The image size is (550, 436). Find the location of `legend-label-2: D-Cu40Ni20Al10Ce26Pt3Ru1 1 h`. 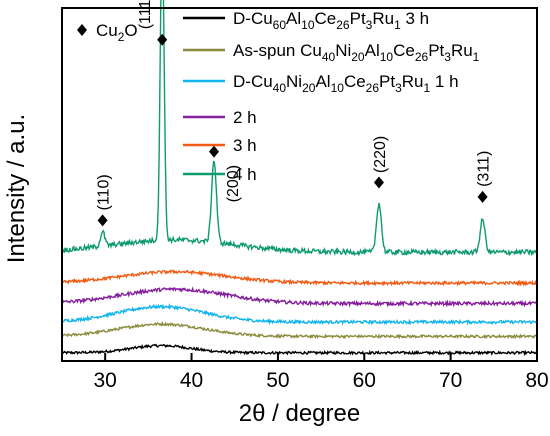

legend-label-2: D-Cu40Ni20Al10Ce26Pt3Ru1 1 h is located at coordinates (346, 83).